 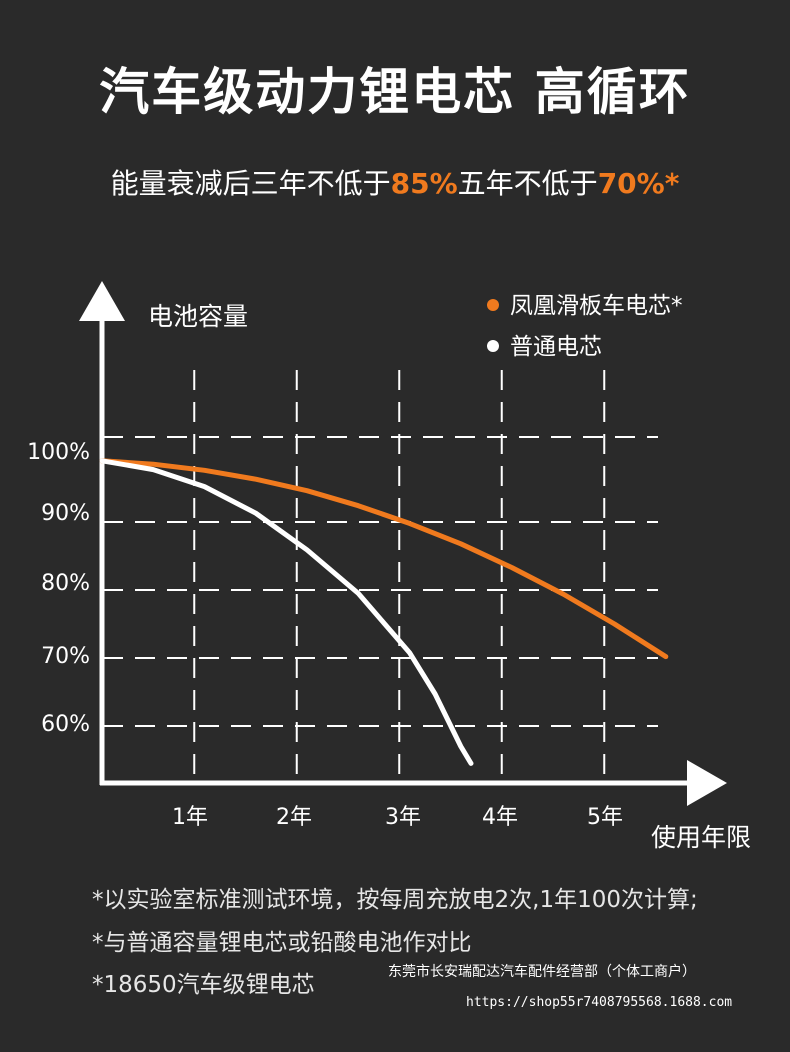 What do you see at coordinates (596, 306) in the screenshot?
I see `legend-label-1: 凤凰滑板车电芯*` at bounding box center [596, 306].